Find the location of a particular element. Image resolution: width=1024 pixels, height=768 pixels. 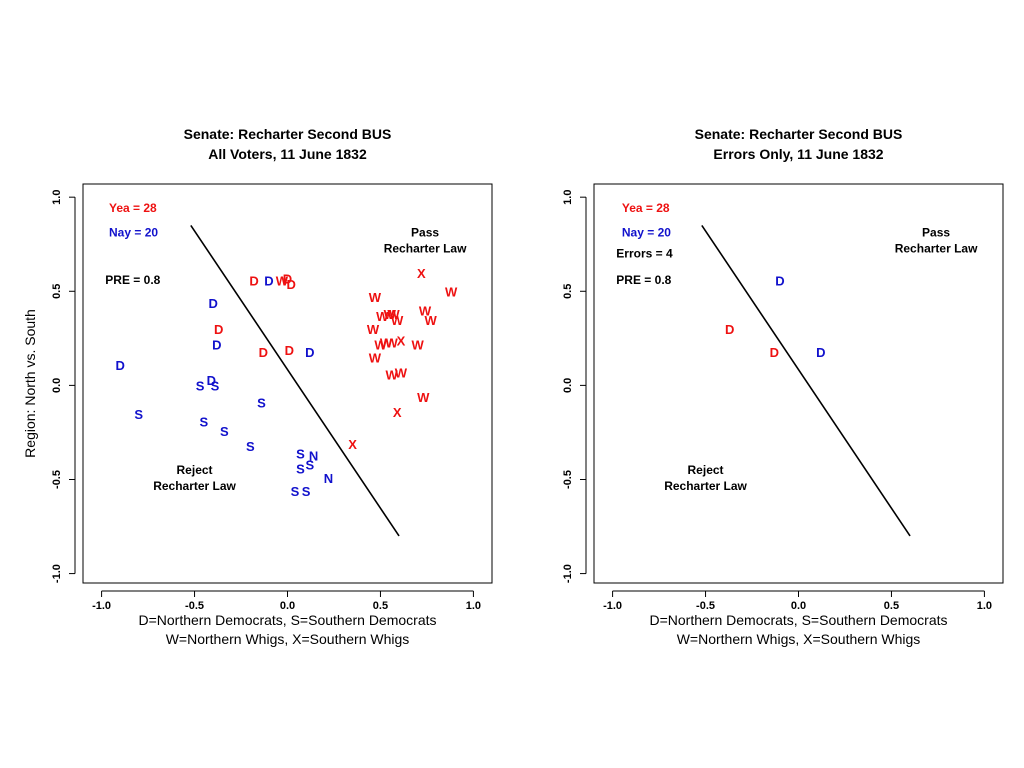

y-axis-label: Region: North vs. South is located at coordinates (30, 383).